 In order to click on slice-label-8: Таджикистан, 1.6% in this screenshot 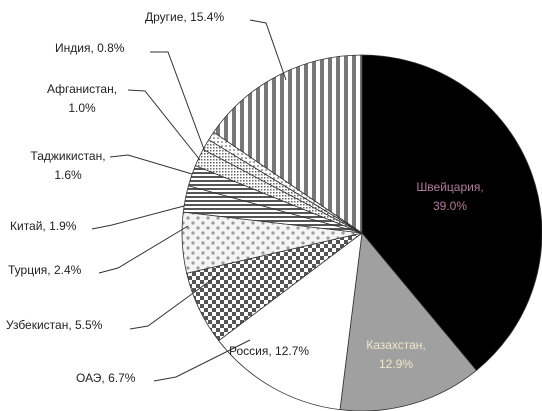, I will do `click(67, 165)`.